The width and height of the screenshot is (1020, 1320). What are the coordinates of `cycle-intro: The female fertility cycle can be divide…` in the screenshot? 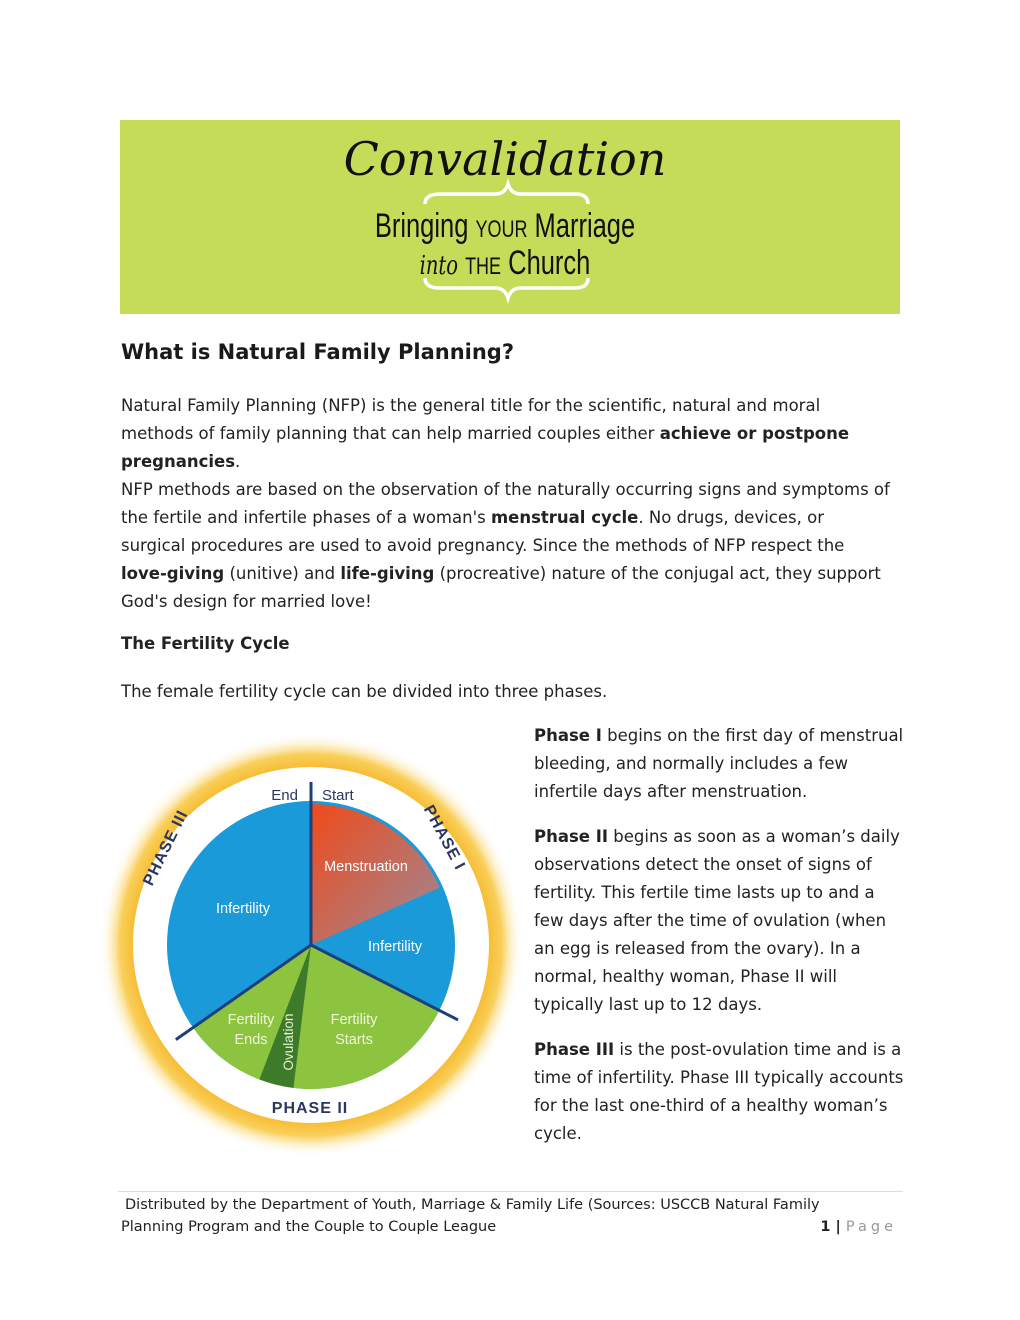 It's located at (364, 691).